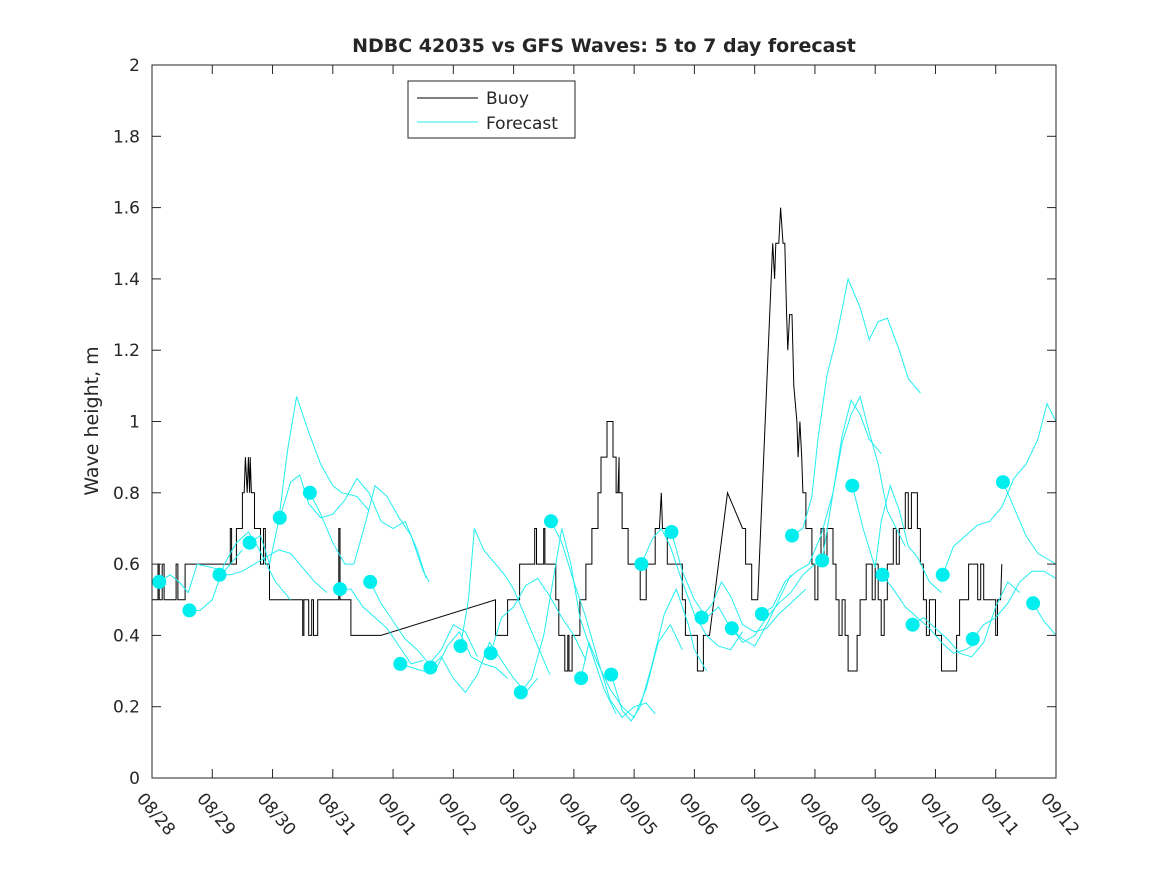 This screenshot has width=1167, height=875. Describe the element at coordinates (126, 137) in the screenshot. I see `y-tick-label: 1.8` at that location.